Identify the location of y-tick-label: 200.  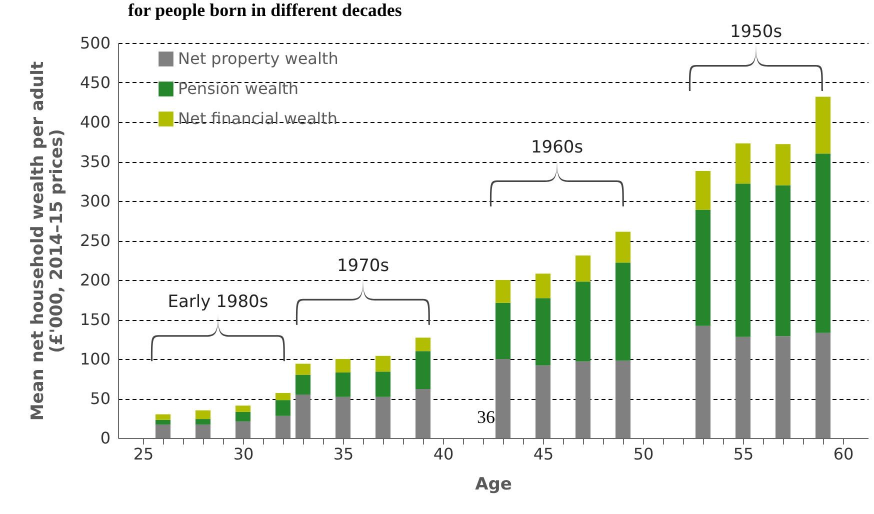
(95, 280).